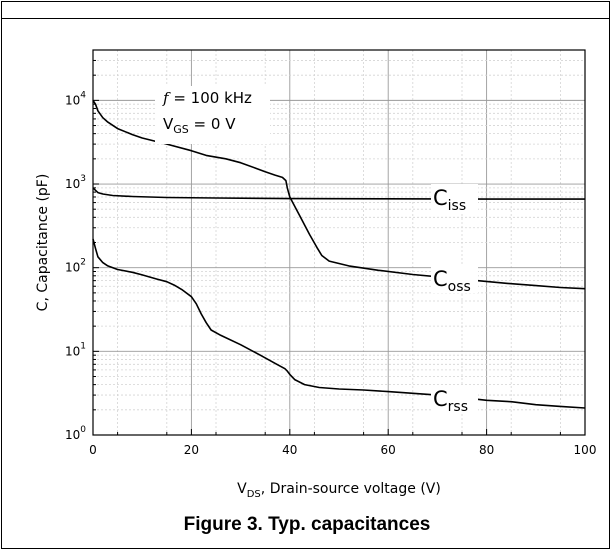  Describe the element at coordinates (168, 124) in the screenshot. I see `annotation-vgs-symbol: V` at that location.